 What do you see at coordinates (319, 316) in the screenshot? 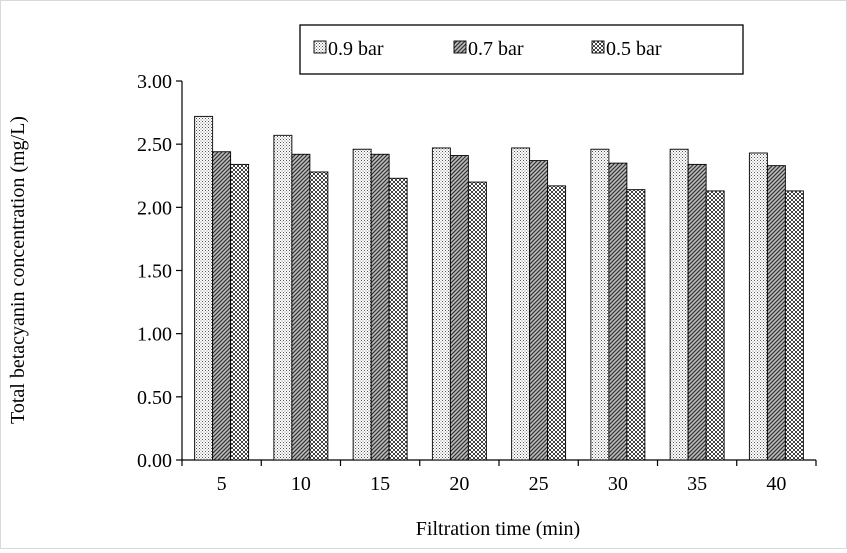
I see `bar-0-5-bar-t10` at bounding box center [319, 316].